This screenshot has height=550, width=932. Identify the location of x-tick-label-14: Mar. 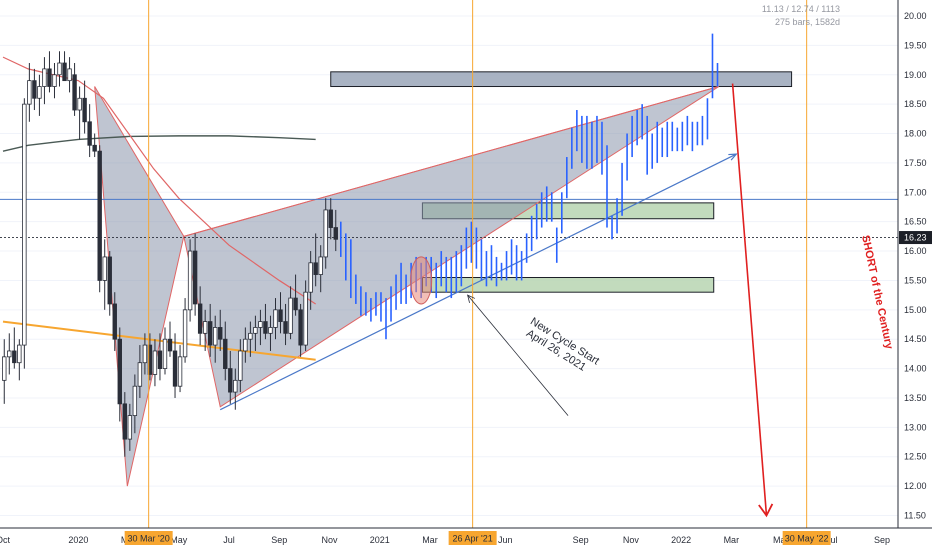
(732, 540).